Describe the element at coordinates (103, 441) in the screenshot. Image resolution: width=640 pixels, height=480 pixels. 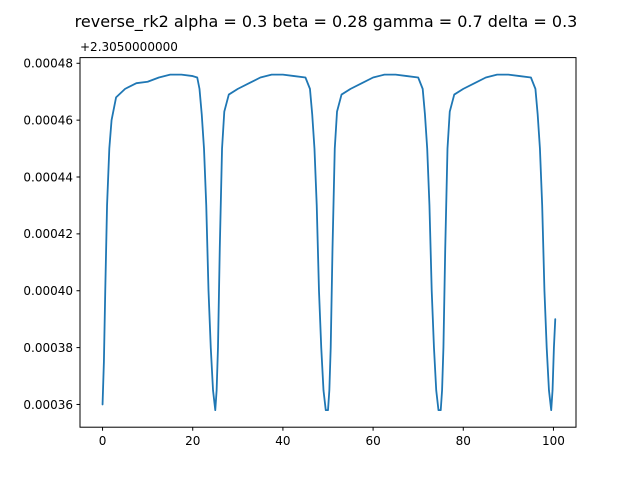
I see `x-tick-label: 0` at that location.